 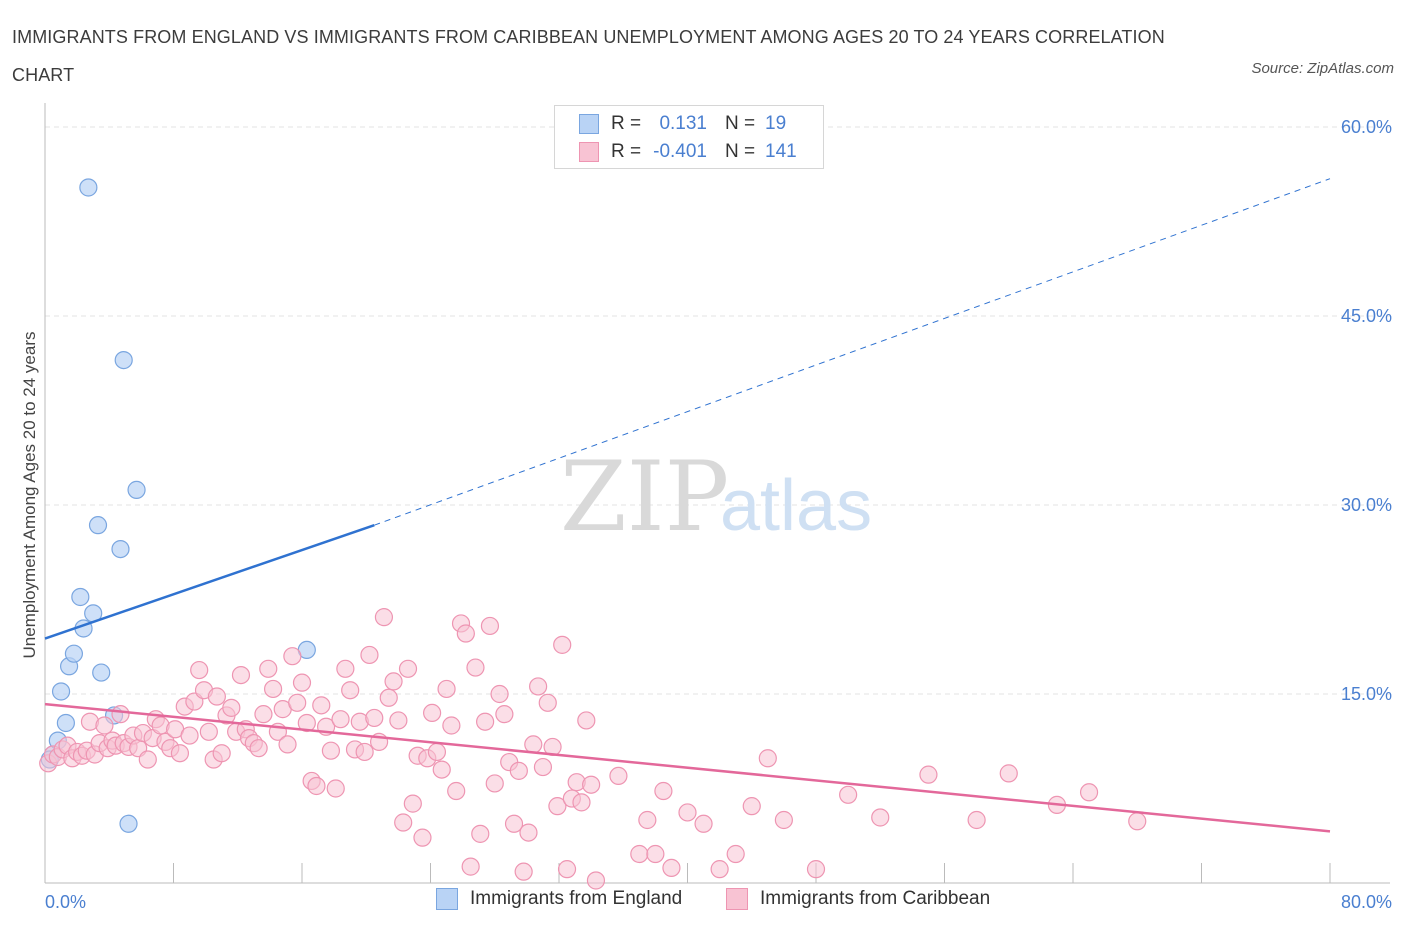 I want to click on x-tick-label: 0.0%, so click(x=65, y=902).